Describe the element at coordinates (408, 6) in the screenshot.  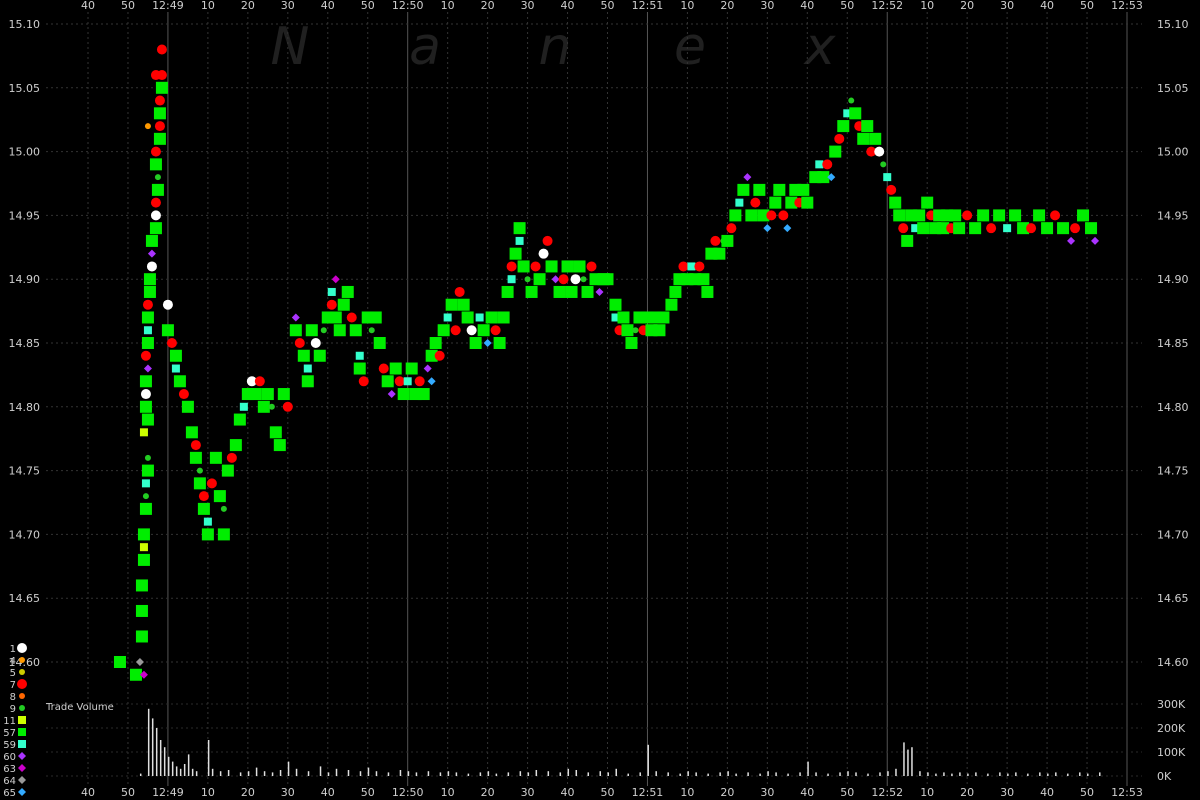
I see `time-tick-label: 12:50` at that location.